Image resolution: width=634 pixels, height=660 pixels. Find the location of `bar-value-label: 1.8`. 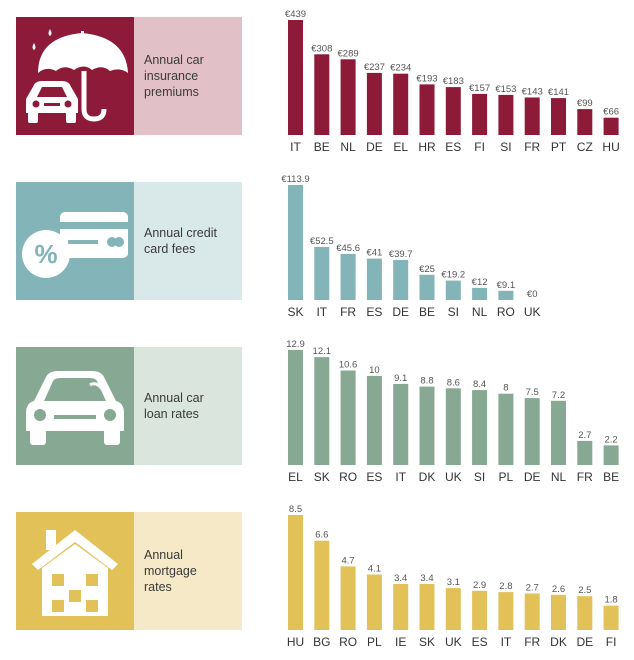

bar-value-label: 1.8 is located at coordinates (610, 600).